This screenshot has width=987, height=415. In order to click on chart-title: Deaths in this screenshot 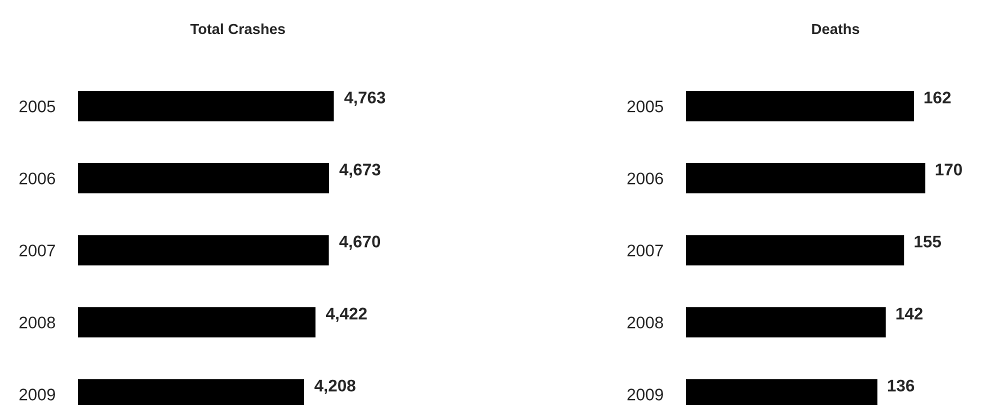, I will do `click(836, 28)`.